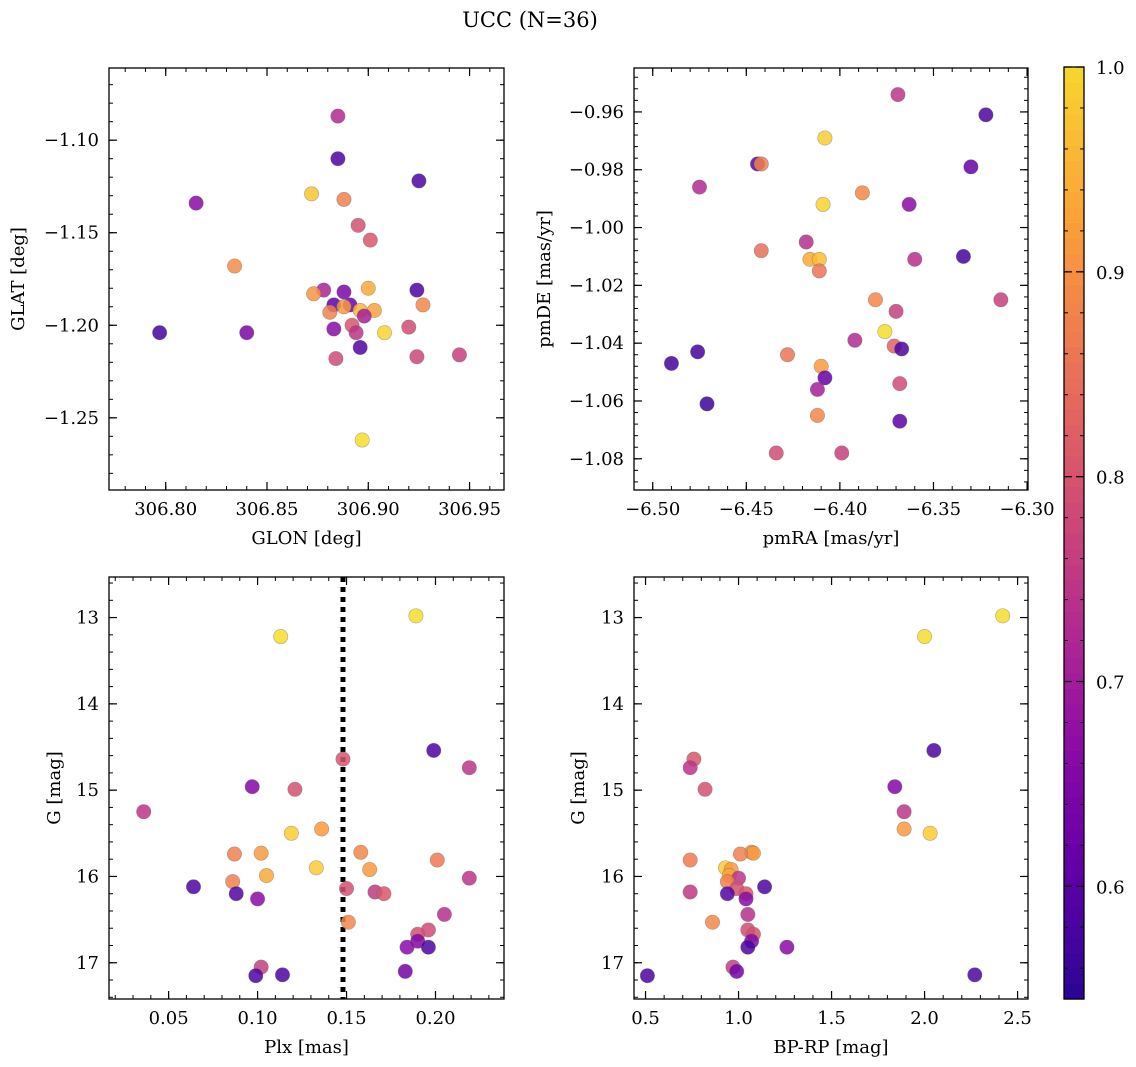 The width and height of the screenshot is (1136, 1067). Describe the element at coordinates (1110, 68) in the screenshot. I see `colorbar-tick-label: 1.0` at that location.